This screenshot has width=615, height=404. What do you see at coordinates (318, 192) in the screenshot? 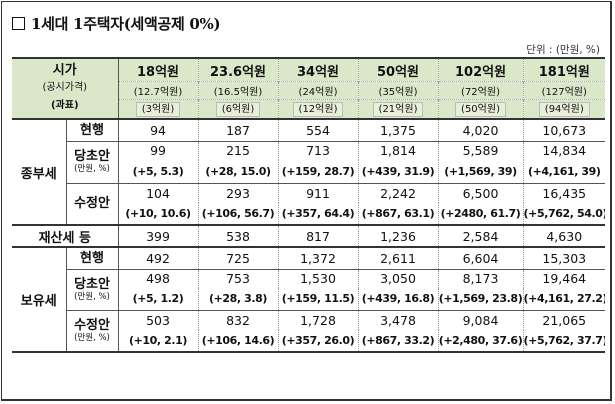
I see `table-cell: 911` at bounding box center [318, 192].